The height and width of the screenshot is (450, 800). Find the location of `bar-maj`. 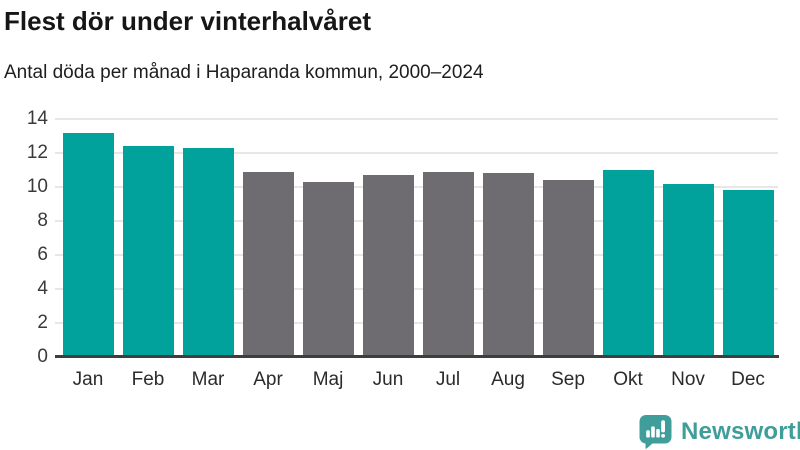

bar-maj is located at coordinates (328, 269).